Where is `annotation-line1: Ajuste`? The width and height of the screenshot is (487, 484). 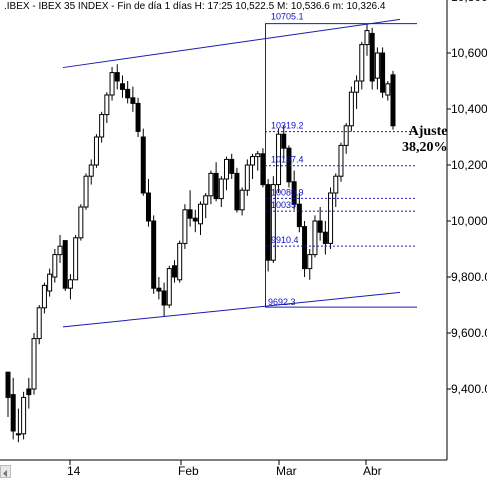 annotation-line1: Ajuste is located at coordinates (428, 131).